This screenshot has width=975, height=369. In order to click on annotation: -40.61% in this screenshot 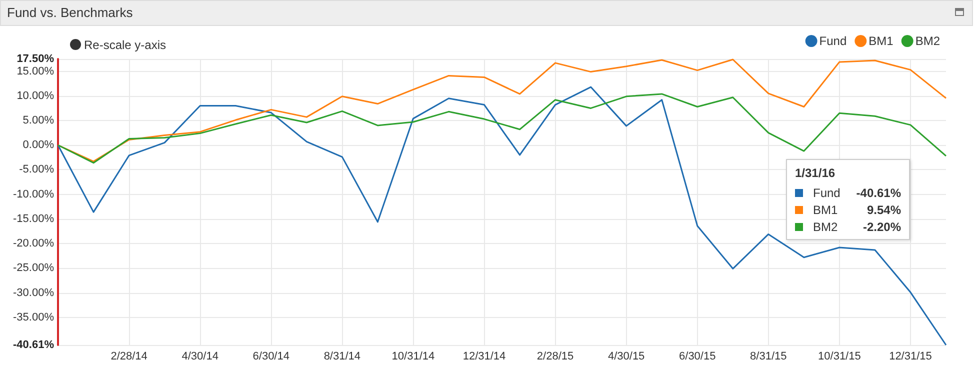, I will do `click(878, 193)`.